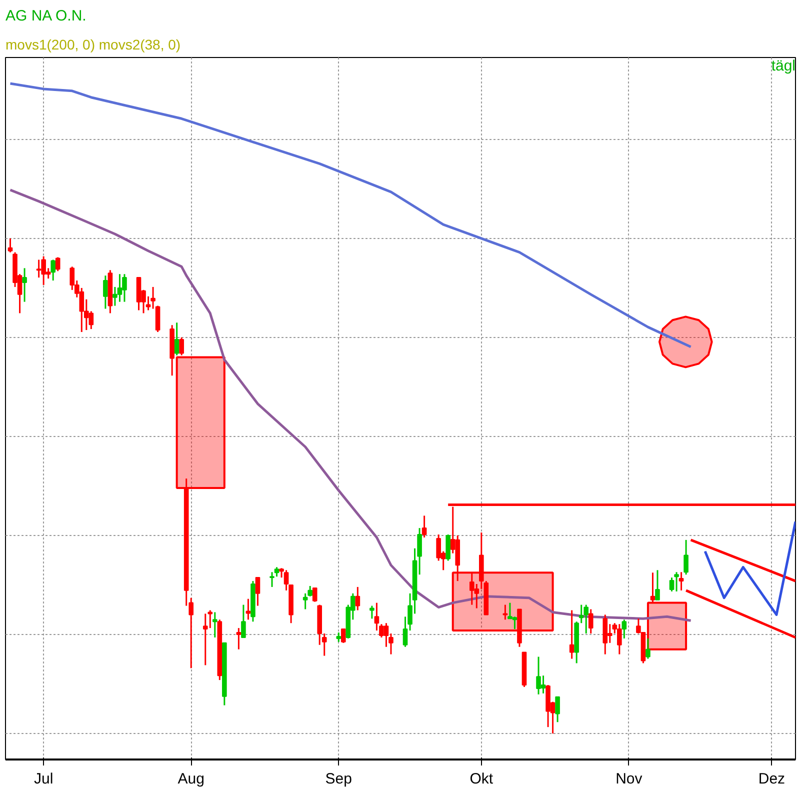 The width and height of the screenshot is (800, 800). Describe the element at coordinates (629, 779) in the screenshot. I see `x-tick-label: Nov` at that location.